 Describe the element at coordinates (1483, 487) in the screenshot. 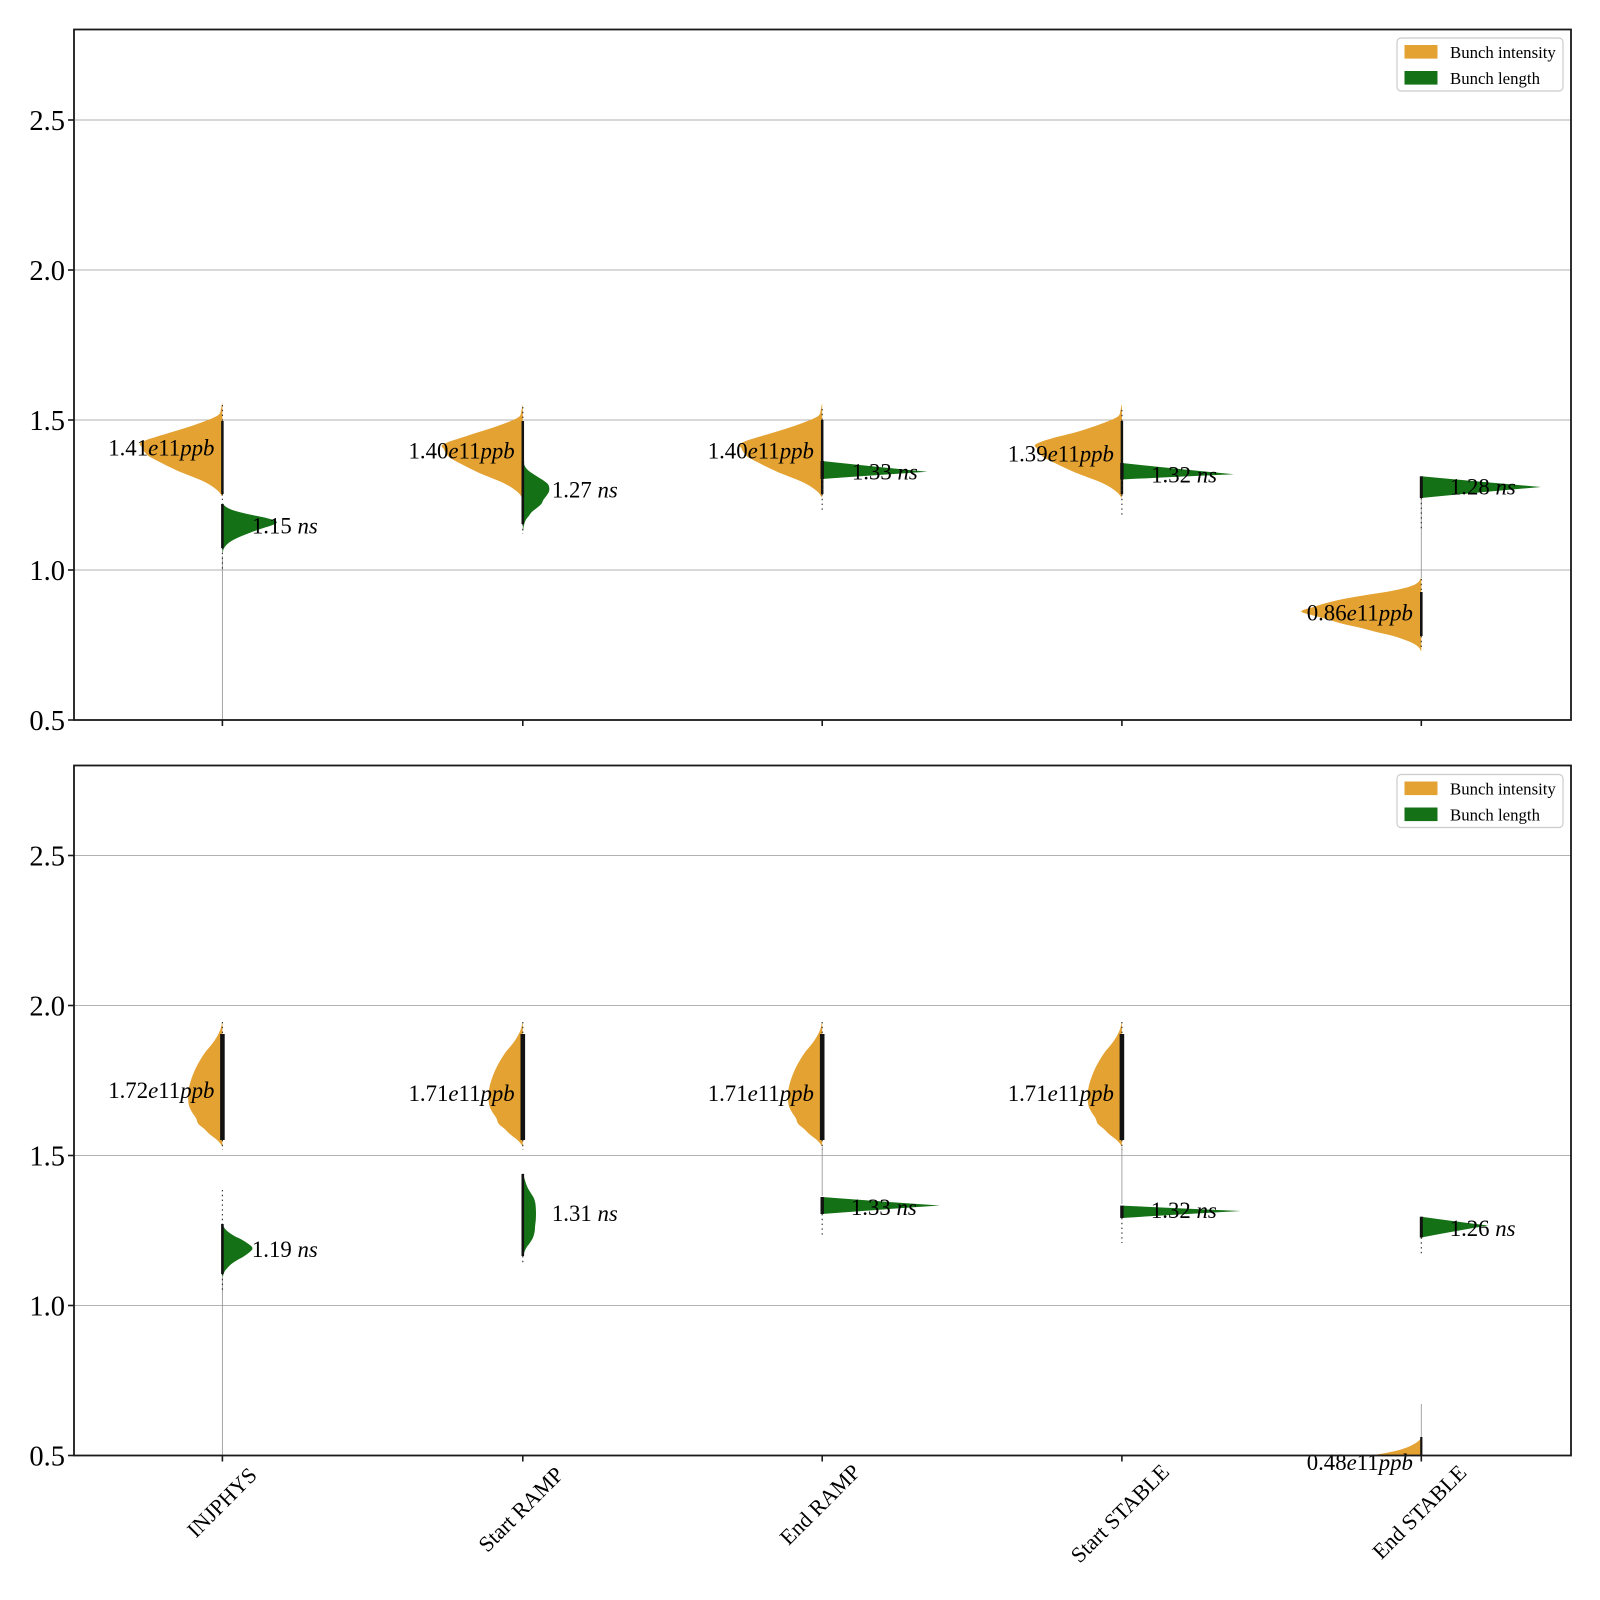

I see `svg-text: 1.28 ns` at that location.